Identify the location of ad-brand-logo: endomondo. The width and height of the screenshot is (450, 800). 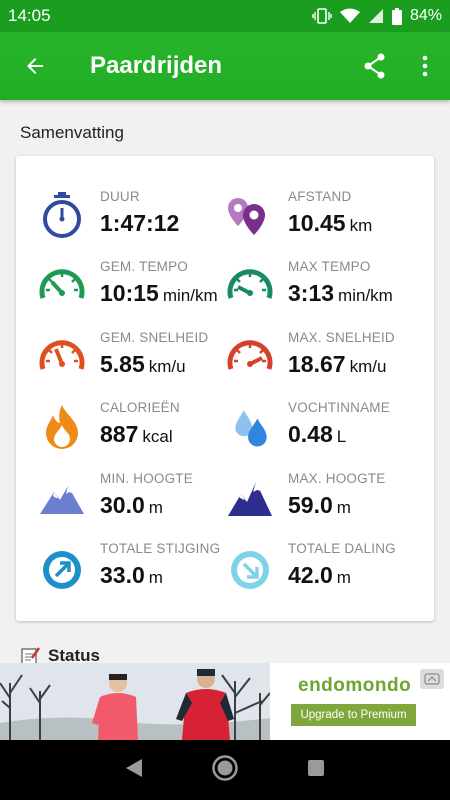
(355, 685).